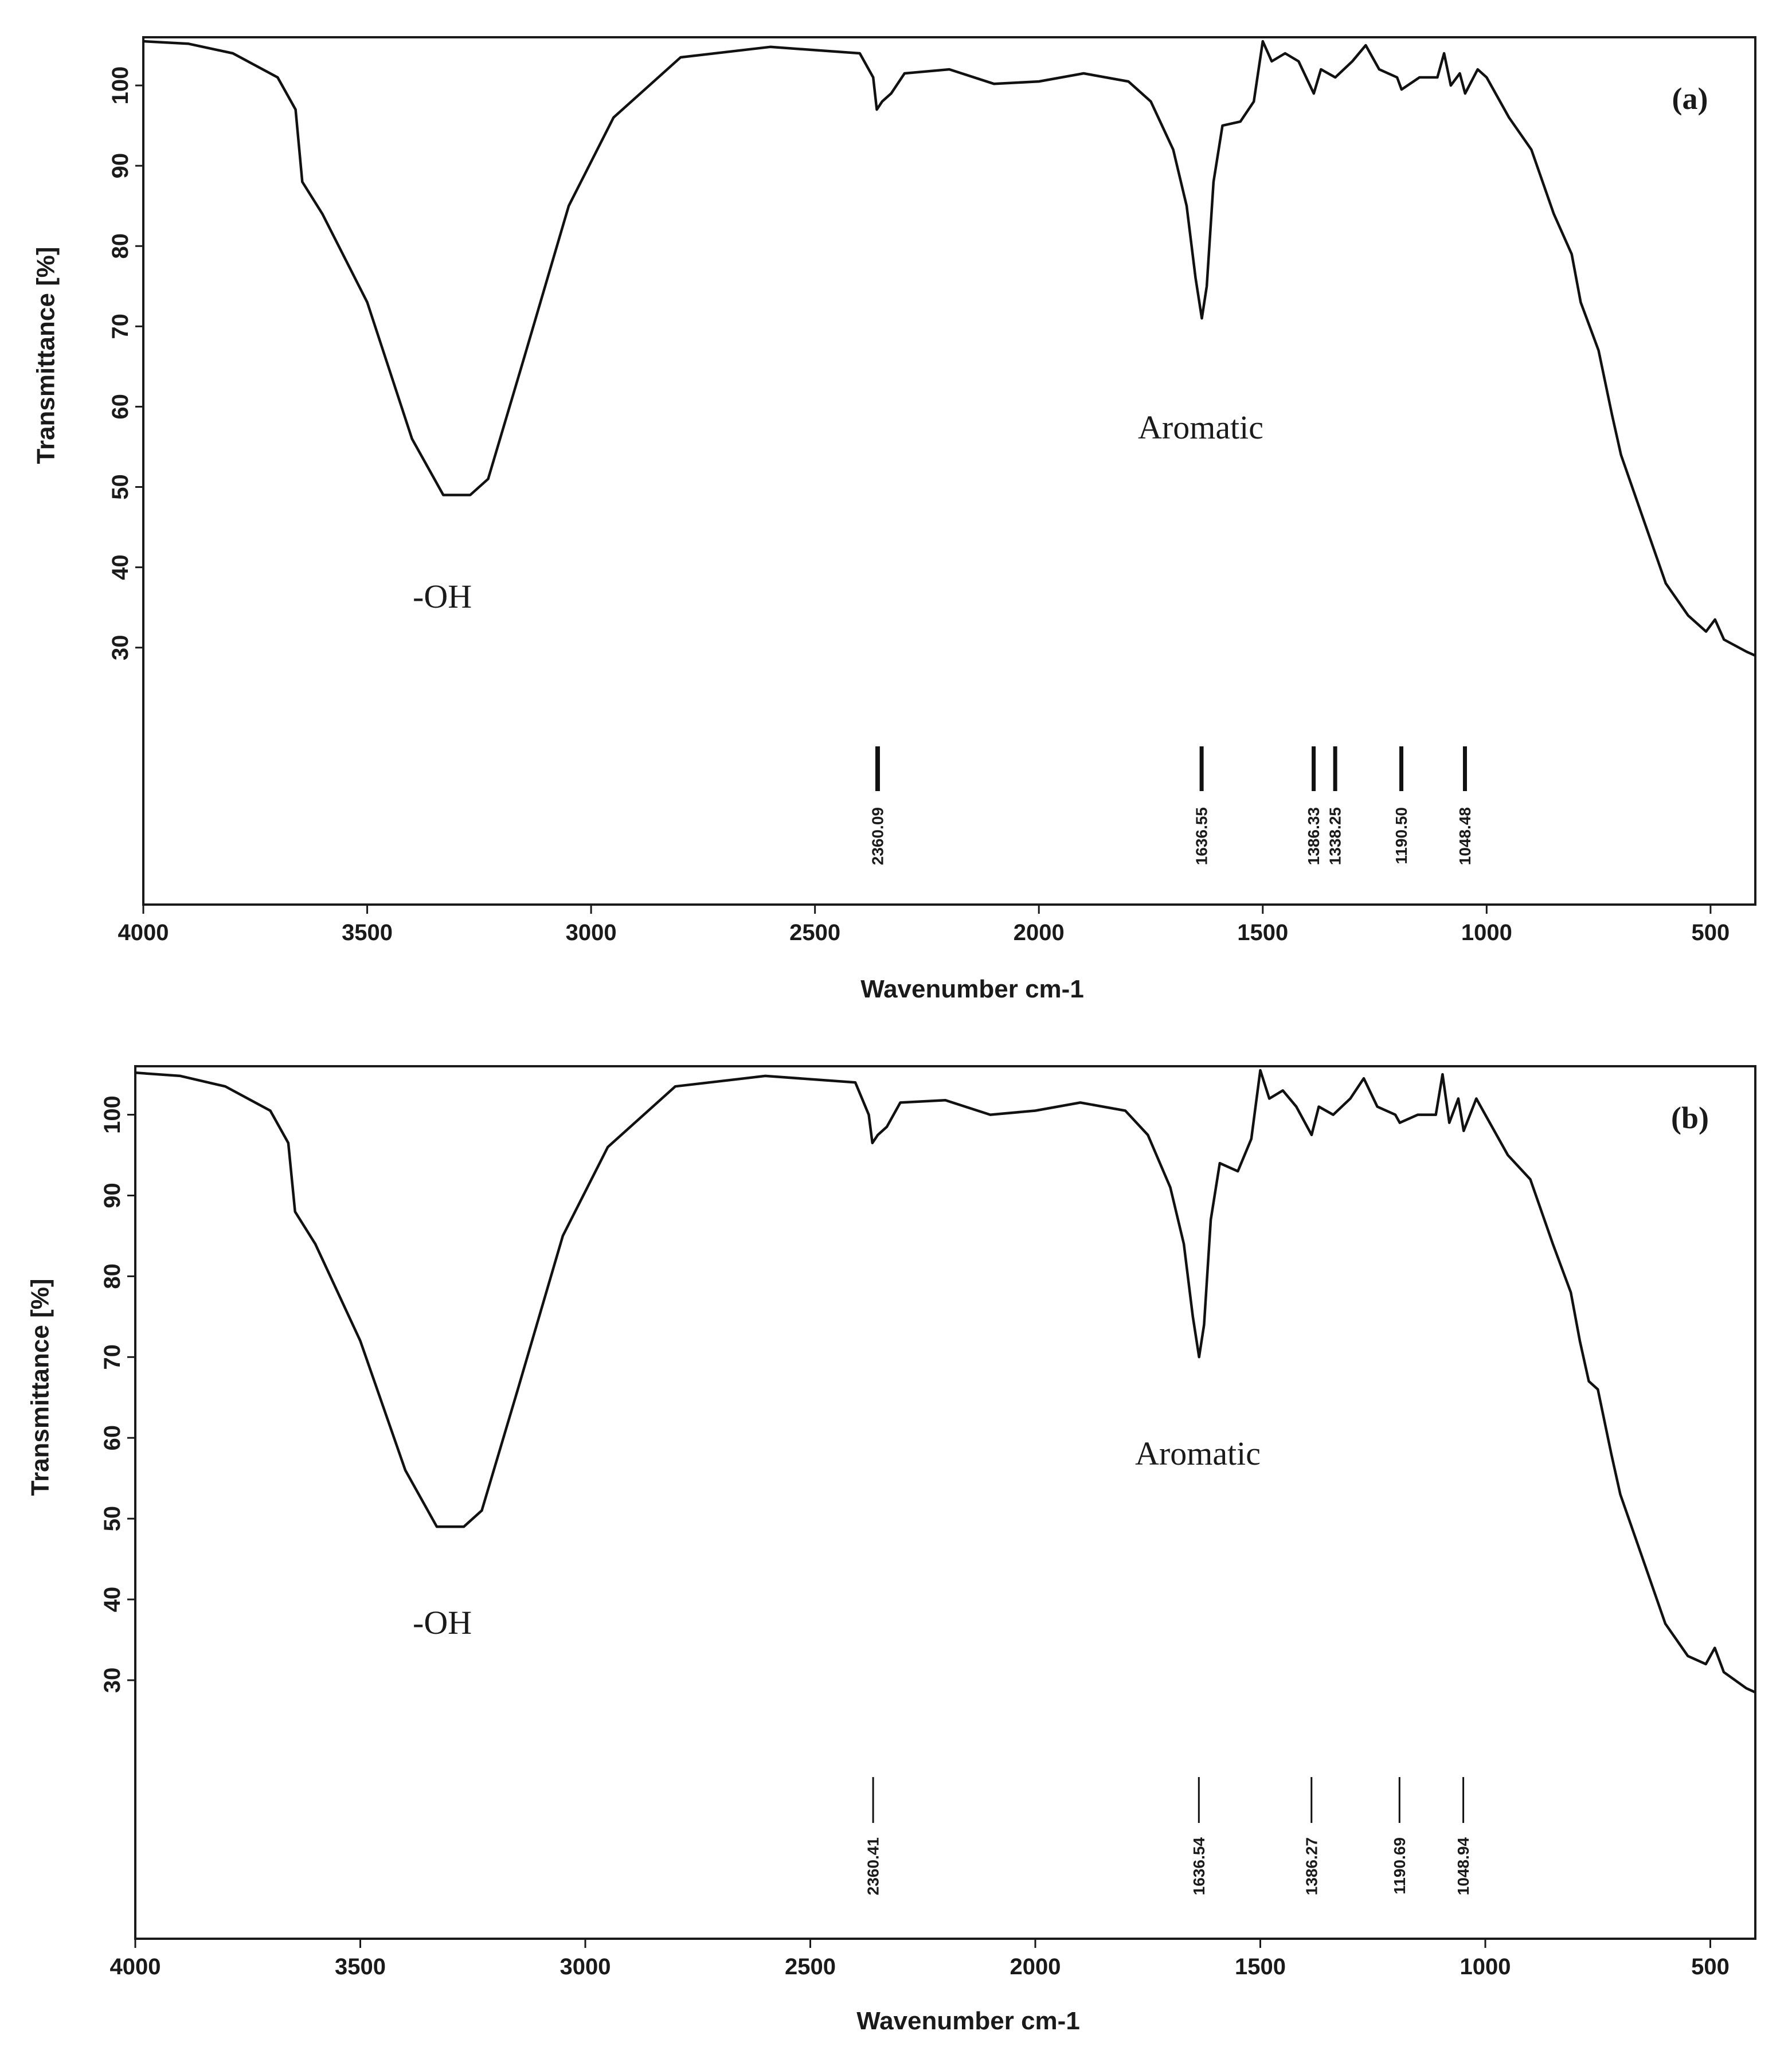 The image size is (1792, 2070). Describe the element at coordinates (1199, 1866) in the screenshot. I see `peak-marker-label: 1636.54` at that location.